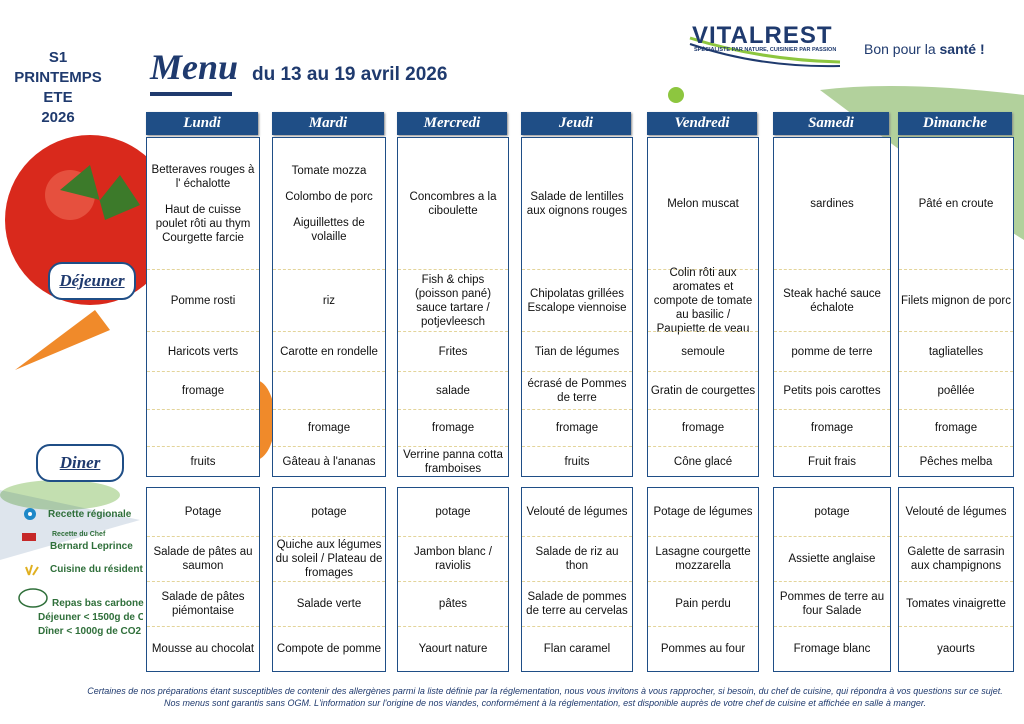  I want to click on dinner-cell: Salade de pâtes au saumon, so click(203, 558).